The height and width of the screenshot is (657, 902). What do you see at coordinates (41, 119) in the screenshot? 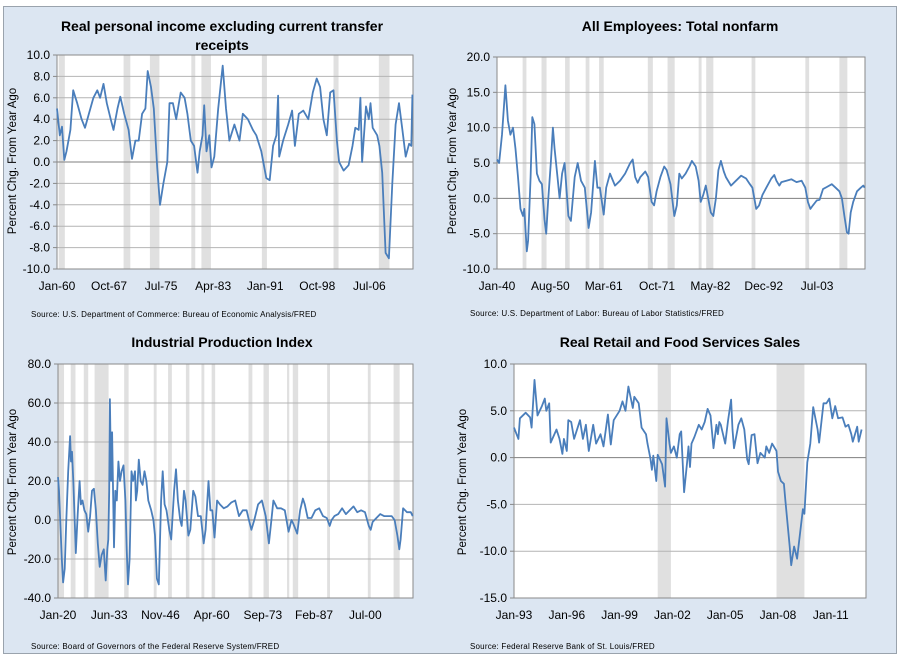
I see `chart-1-ytick-label: 4.0` at bounding box center [41, 119].